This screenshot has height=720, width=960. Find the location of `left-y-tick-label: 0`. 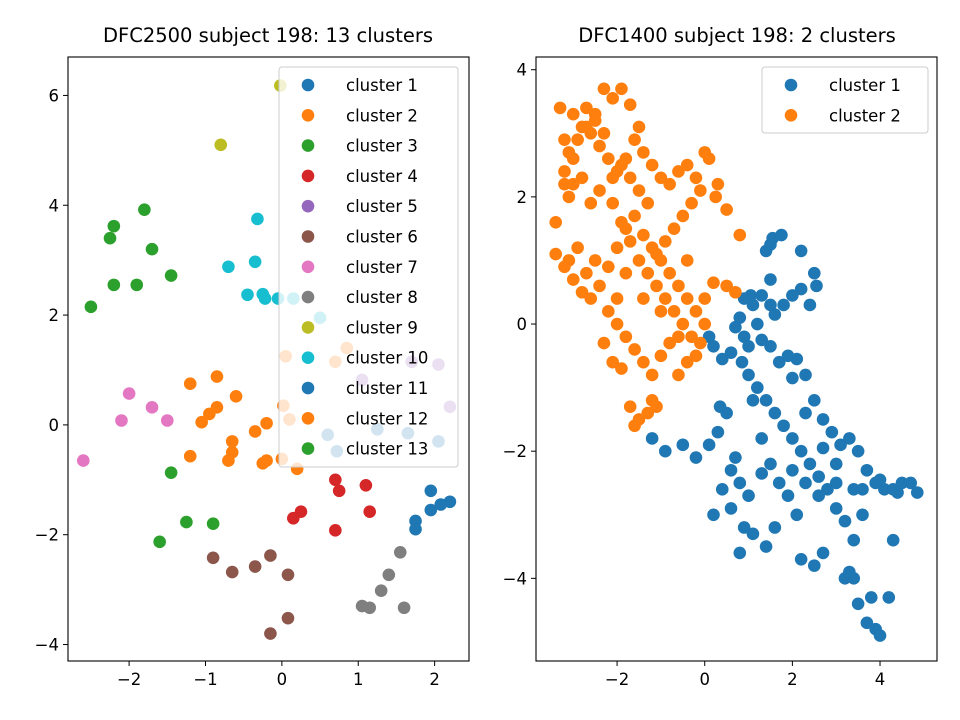

left-y-tick-label: 0 is located at coordinates (54, 425).